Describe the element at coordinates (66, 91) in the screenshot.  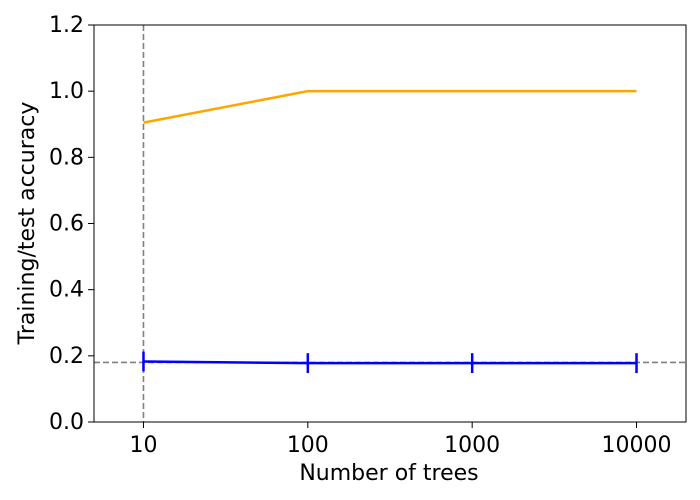
I see `y-tick-label: 1.0` at that location.